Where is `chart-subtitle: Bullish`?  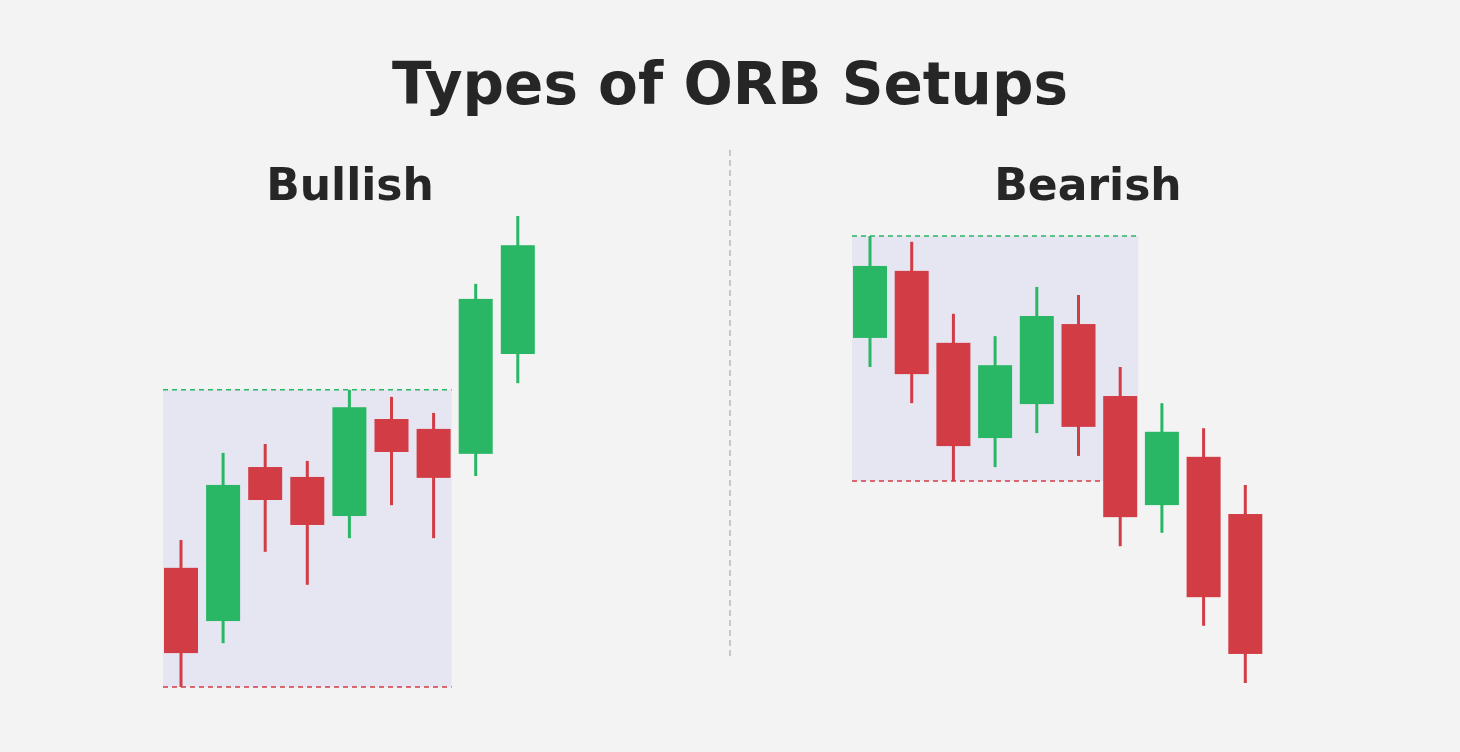
chart-subtitle: Bullish is located at coordinates (350, 184).